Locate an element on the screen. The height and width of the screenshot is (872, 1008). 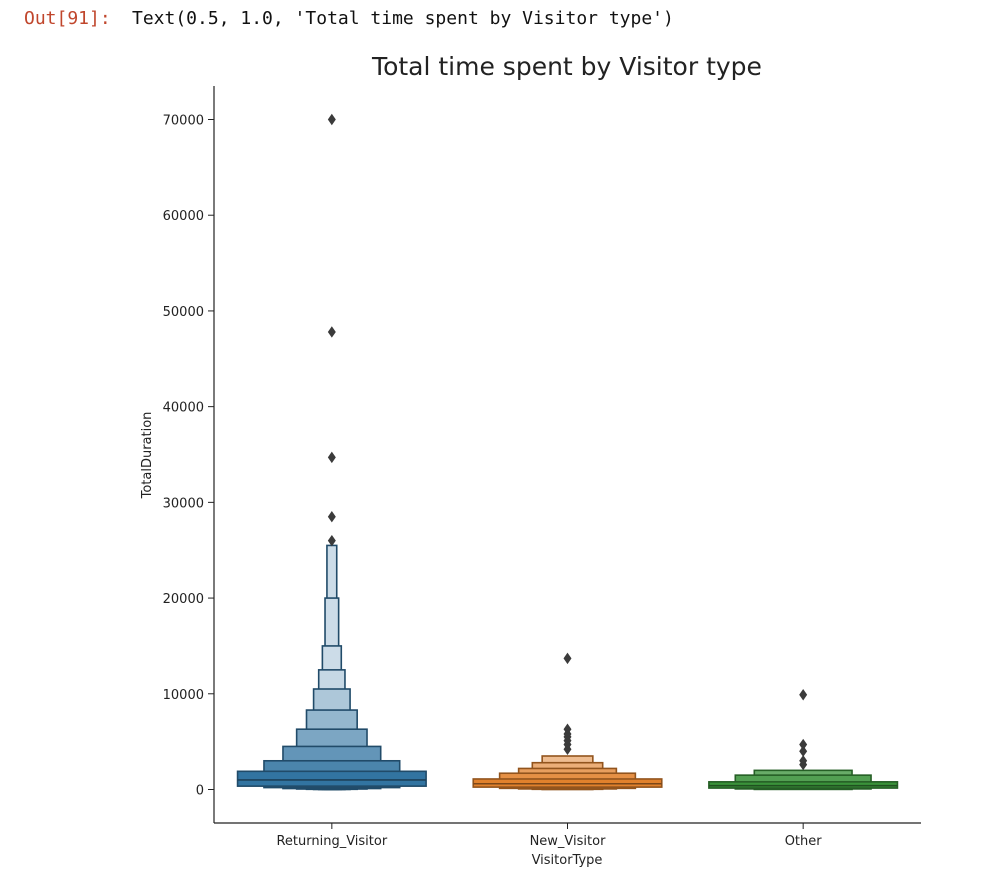
y-tick-label: 60000 is located at coordinates (183, 216).